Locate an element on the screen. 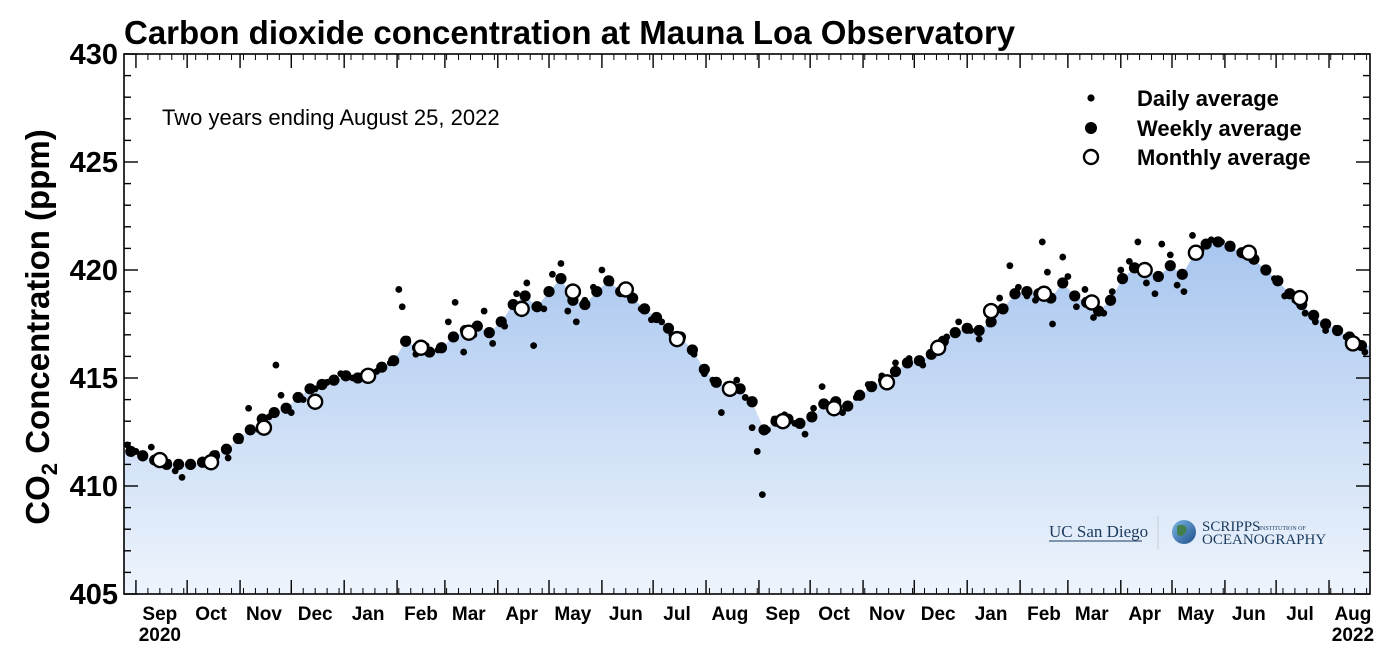 The width and height of the screenshot is (1394, 661). x-month-label: Jun is located at coordinates (1249, 614).